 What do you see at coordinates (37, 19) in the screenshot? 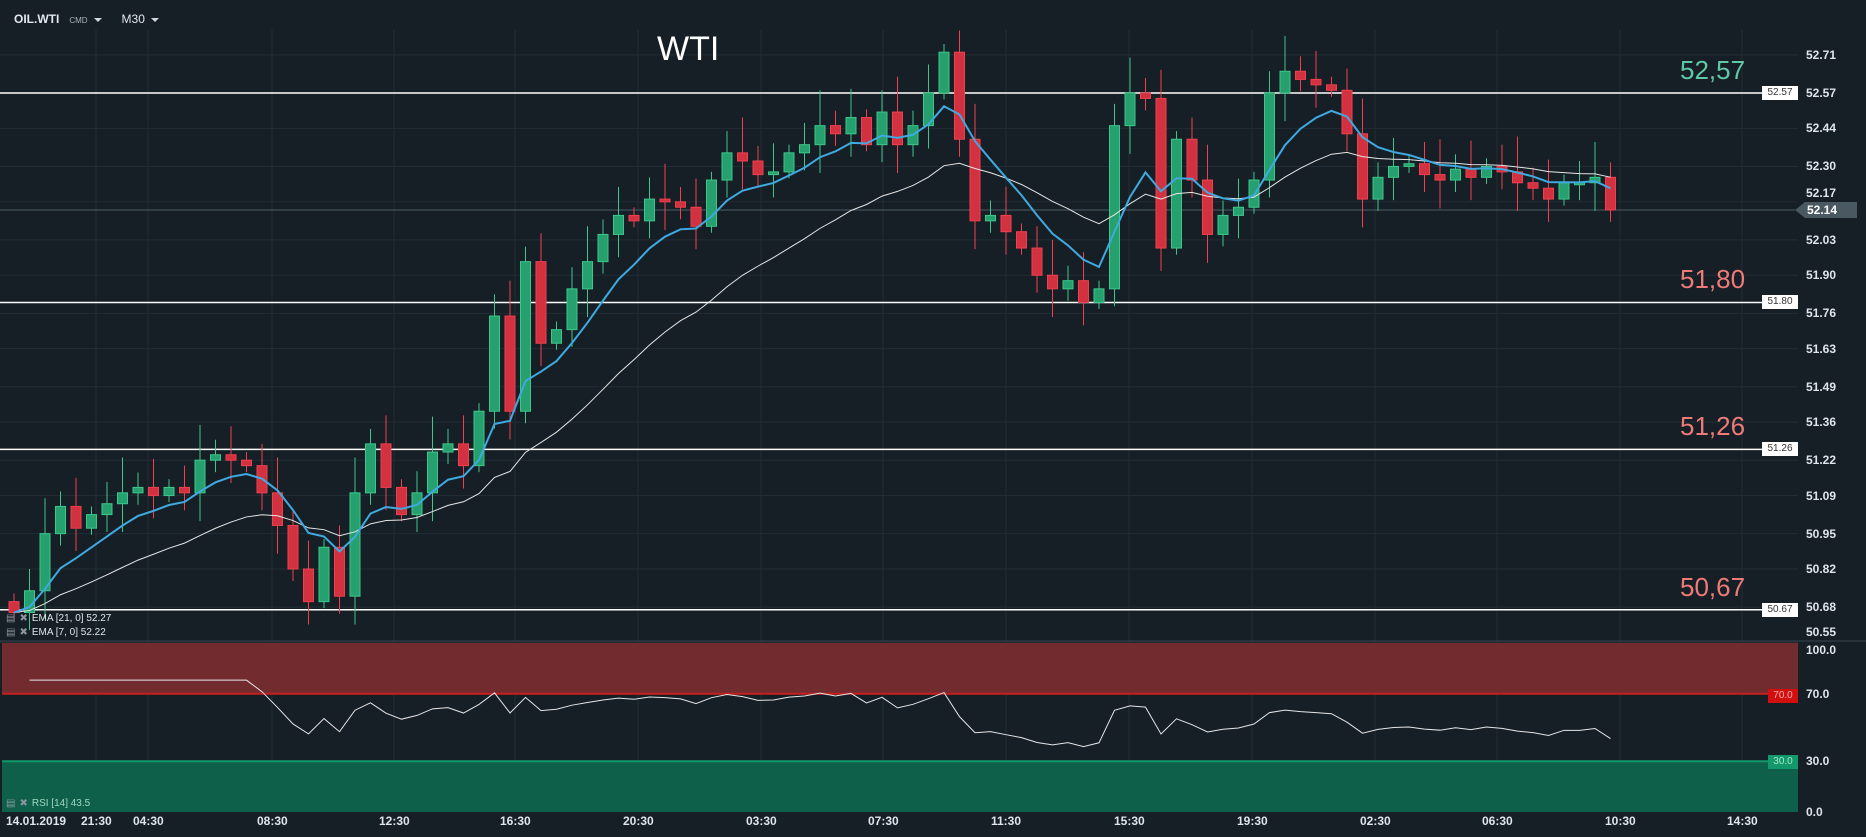
I see `symbol-selector: OIL.WTI` at bounding box center [37, 19].